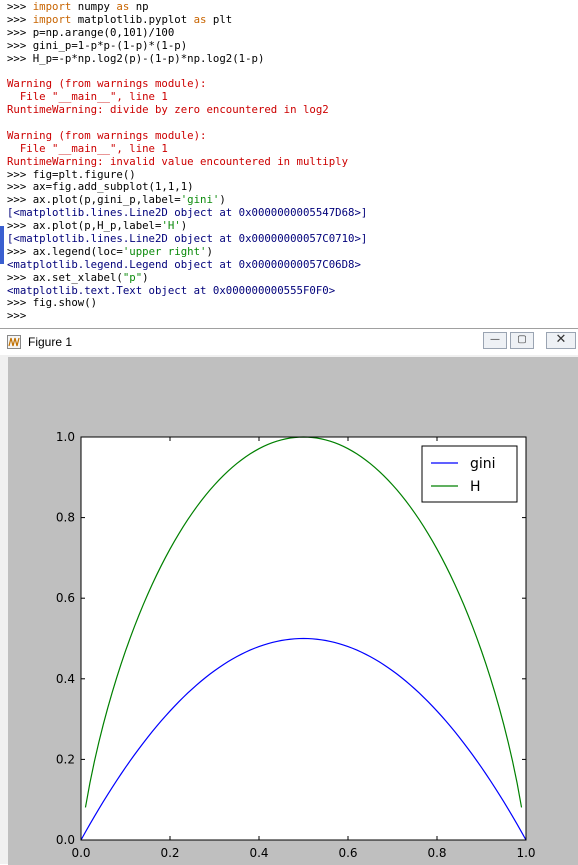  Describe the element at coordinates (65, 437) in the screenshot. I see `y-tick-label: 1.0` at that location.